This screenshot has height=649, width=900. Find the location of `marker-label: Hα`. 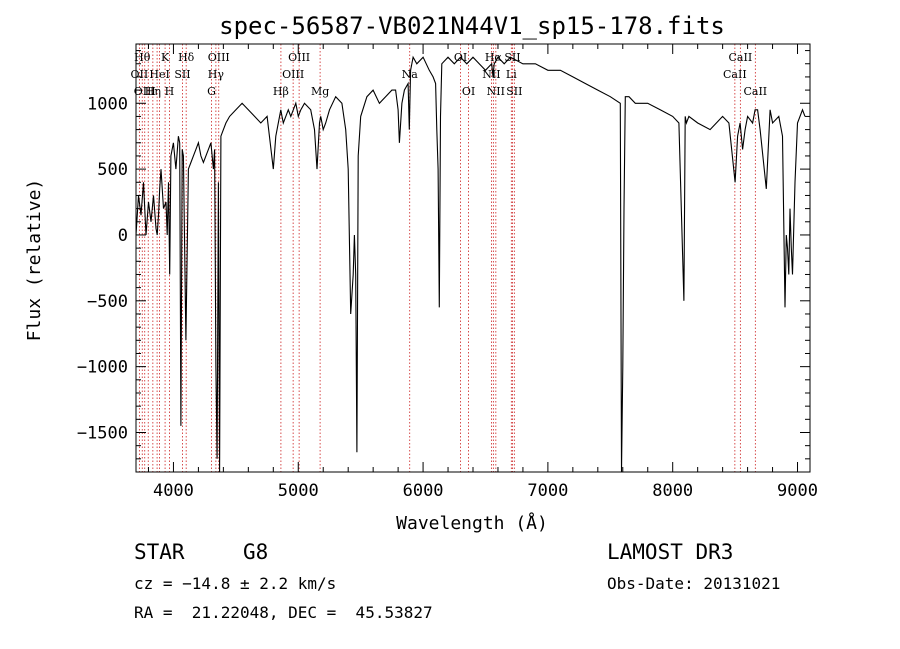

marker-label: Hα is located at coordinates (494, 57).